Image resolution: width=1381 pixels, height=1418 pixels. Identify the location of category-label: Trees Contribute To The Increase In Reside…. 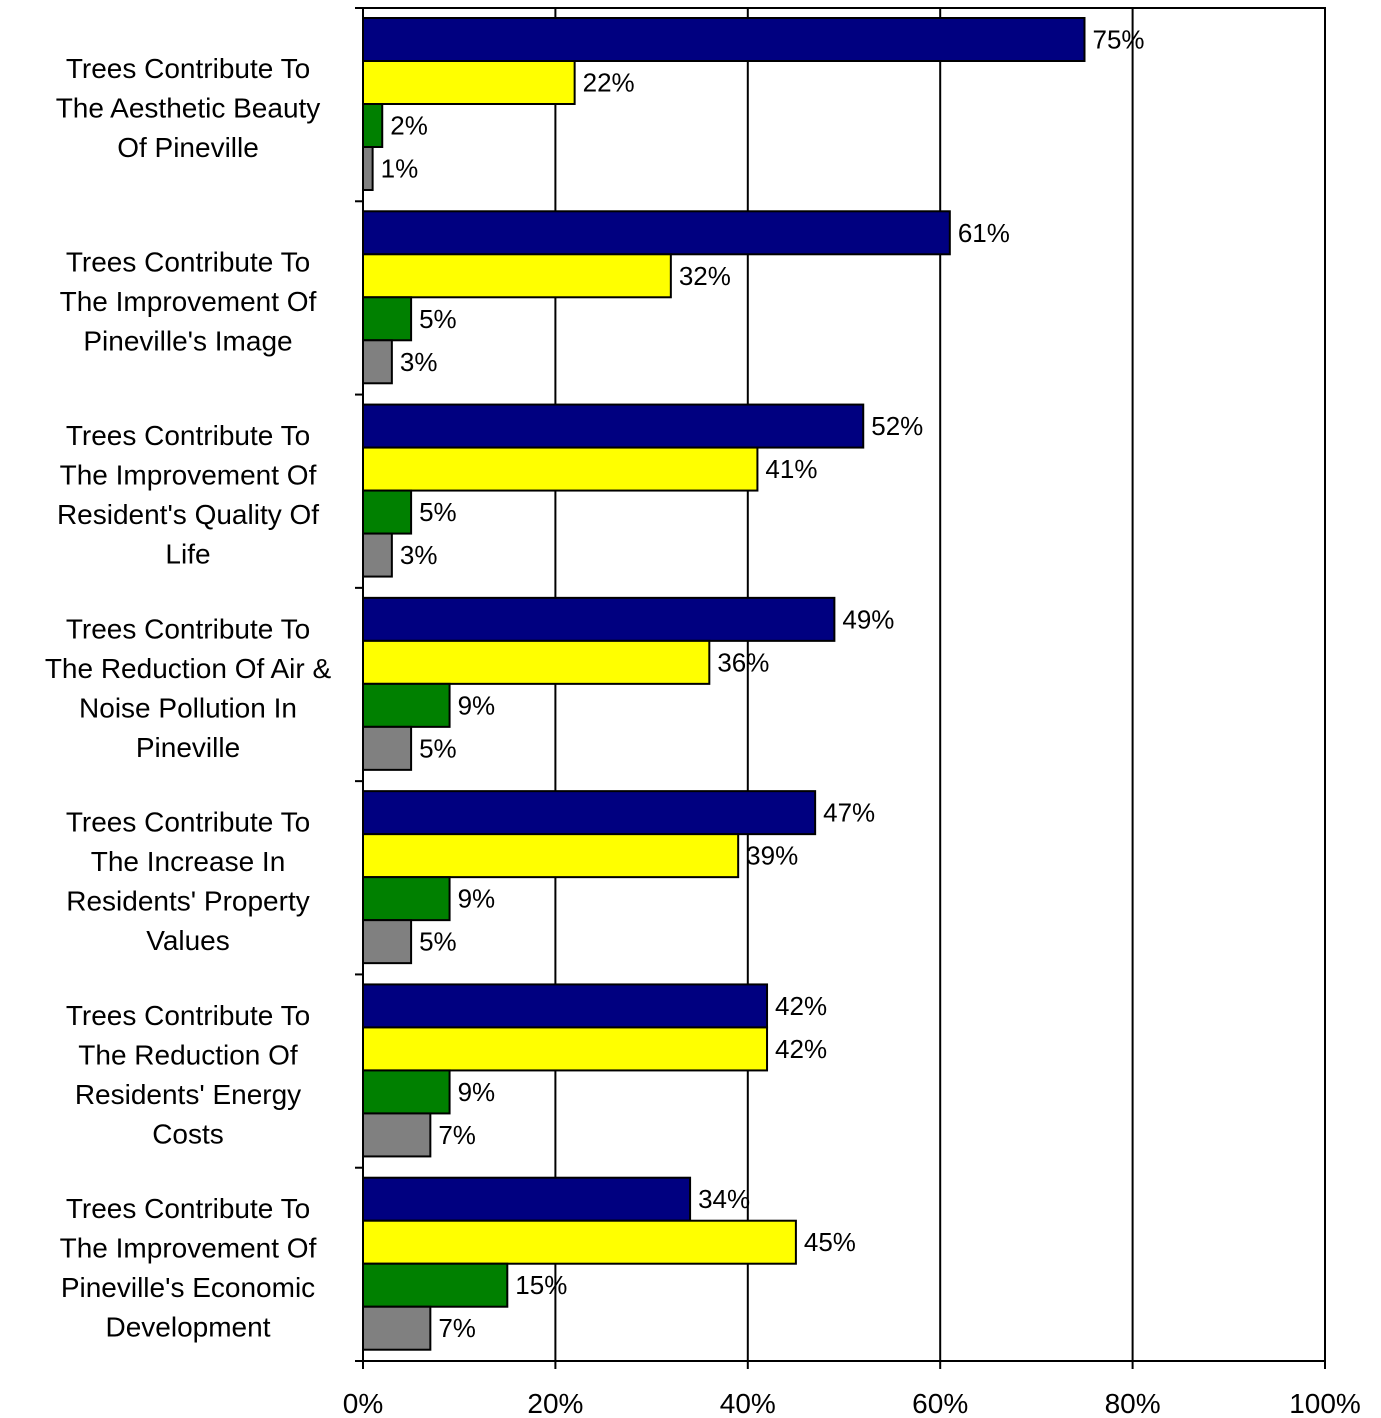
(188, 882).